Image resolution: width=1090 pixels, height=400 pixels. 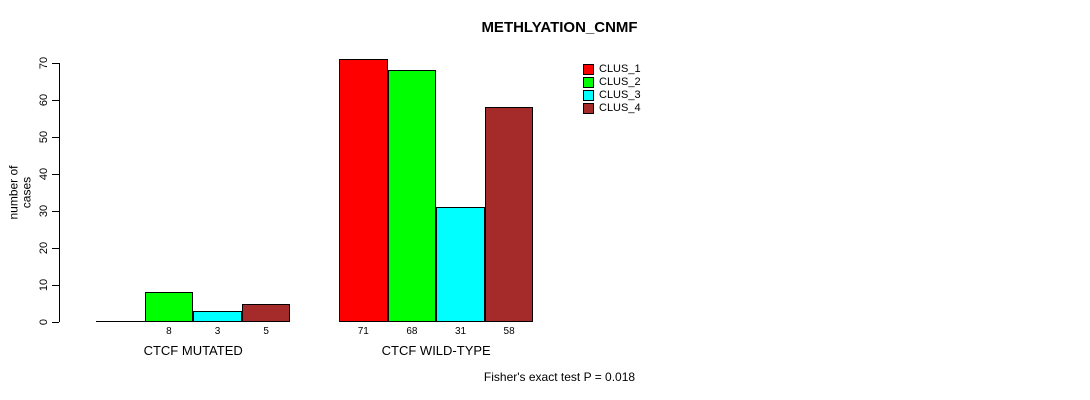 I want to click on legend-item: CLUS_2, so click(x=612, y=82).